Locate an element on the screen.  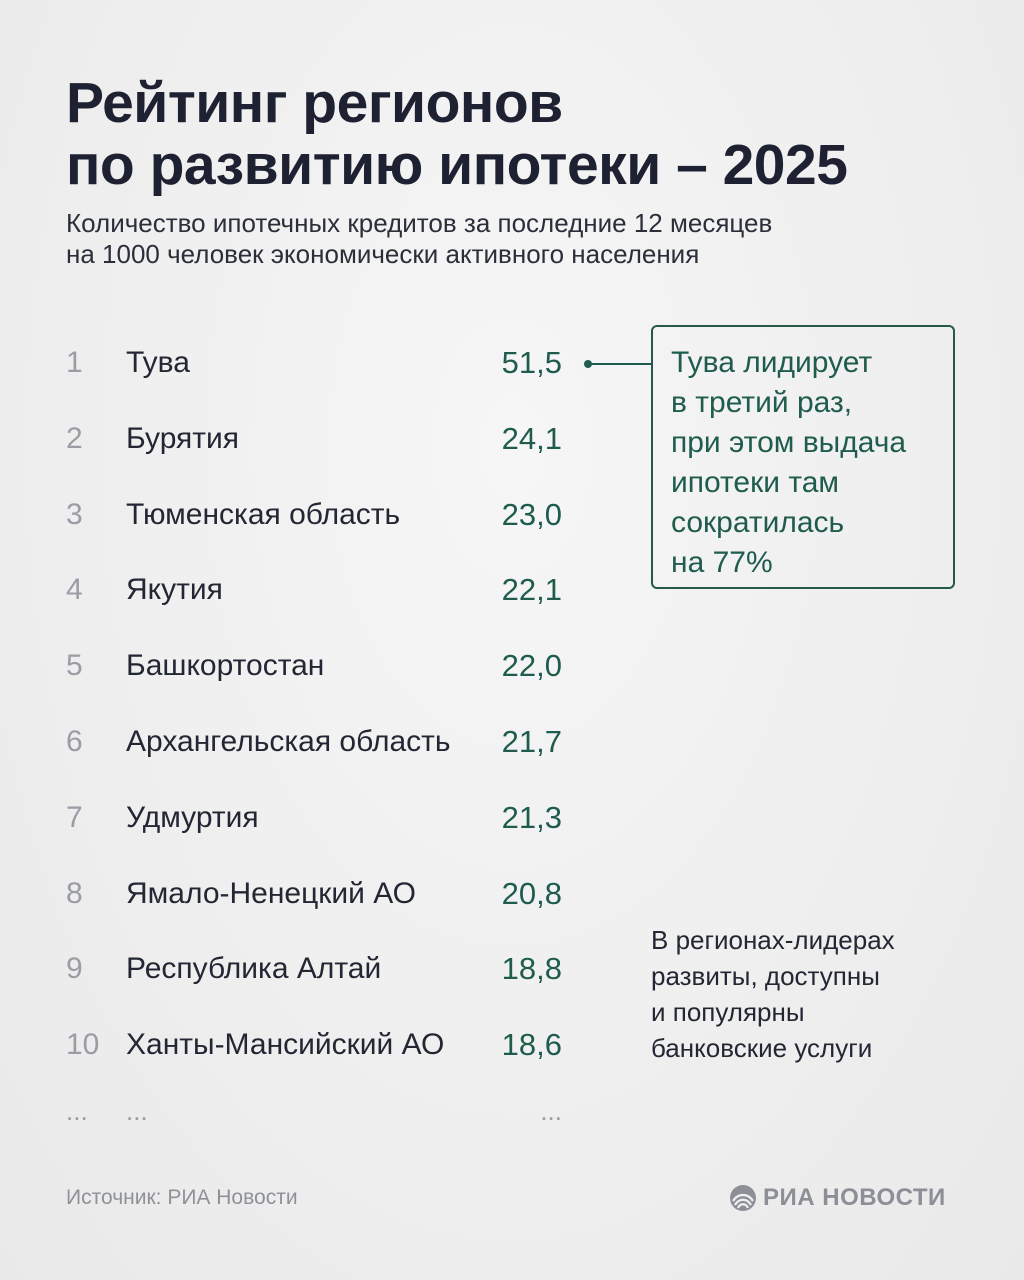
table-row: 4 Якутия 22,1 is located at coordinates (310, 590).